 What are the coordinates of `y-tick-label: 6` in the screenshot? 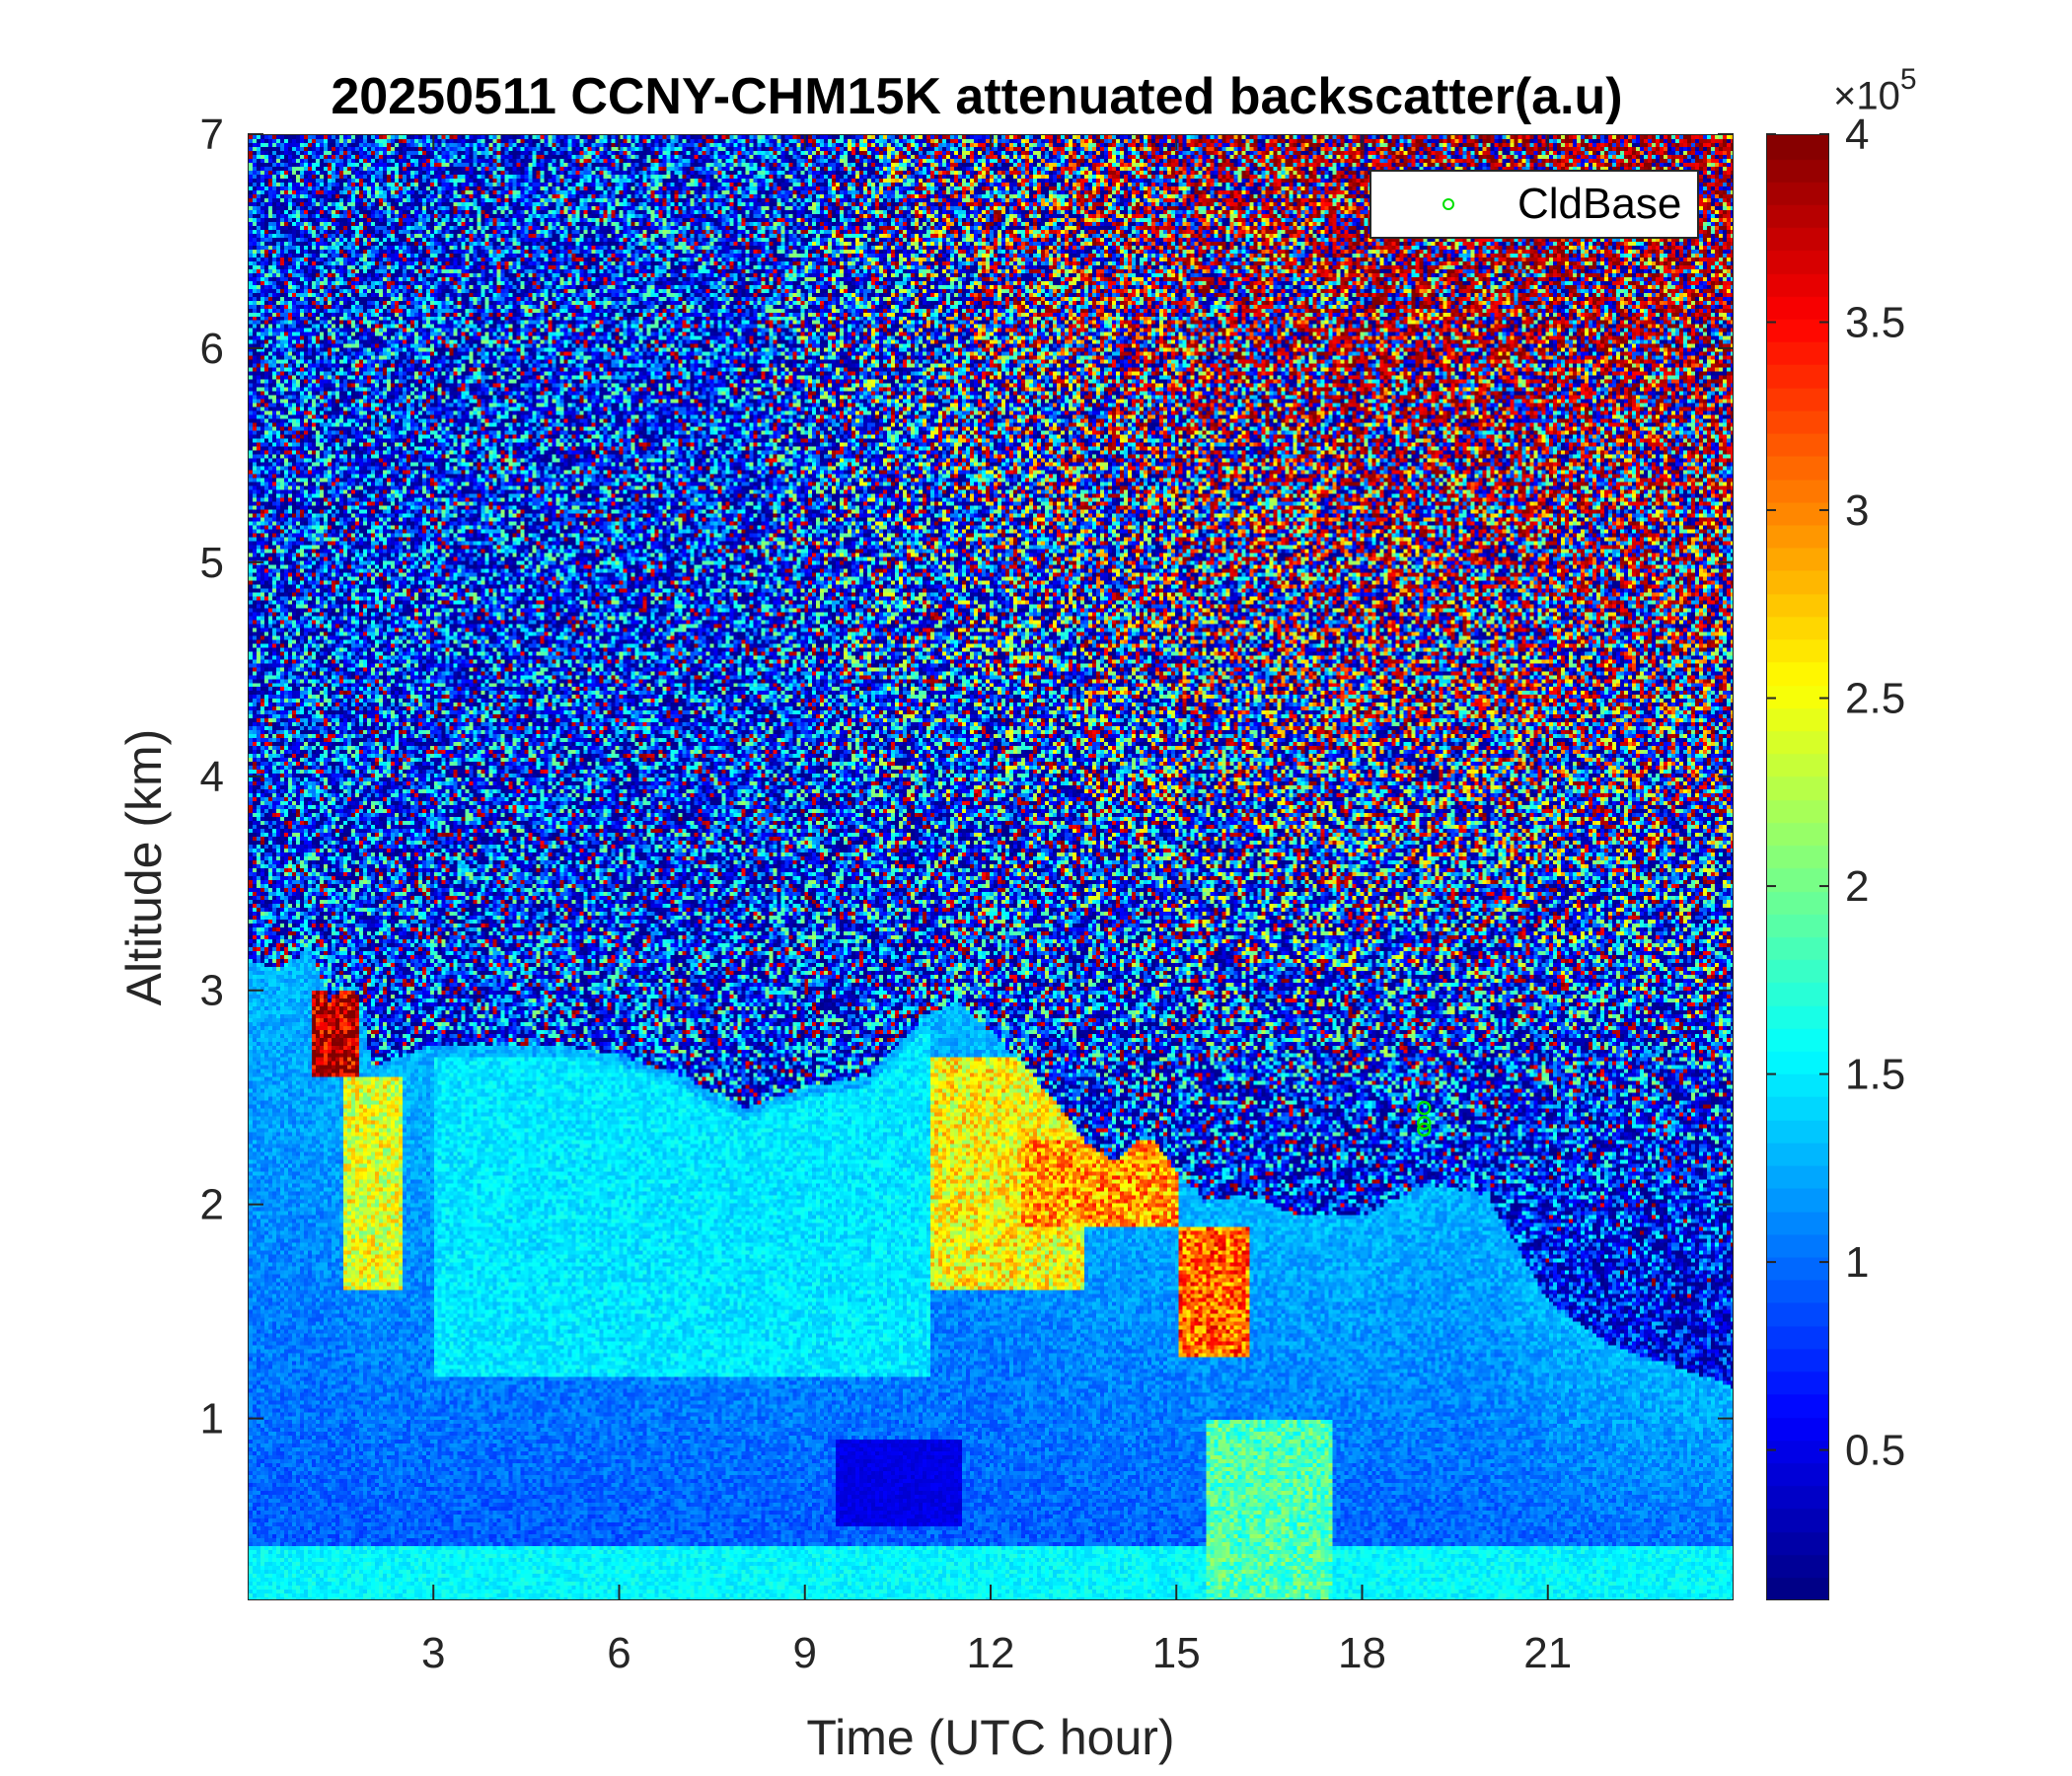 It's located at (212, 349).